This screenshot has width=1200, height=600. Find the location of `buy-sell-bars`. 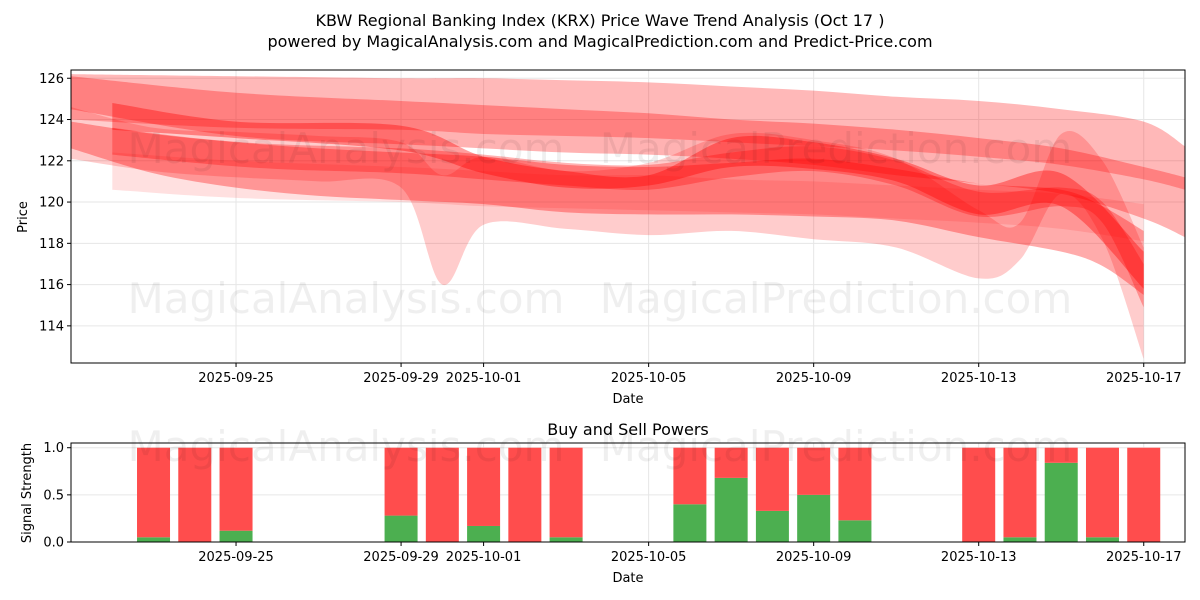

buy-sell-bars is located at coordinates (649, 494).